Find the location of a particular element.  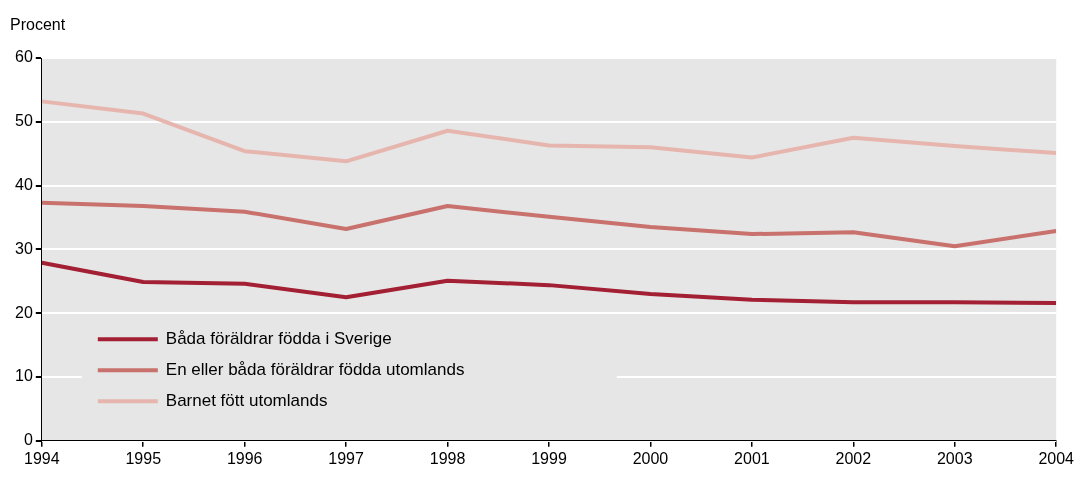

x-tick-label: 2003 is located at coordinates (954, 458).